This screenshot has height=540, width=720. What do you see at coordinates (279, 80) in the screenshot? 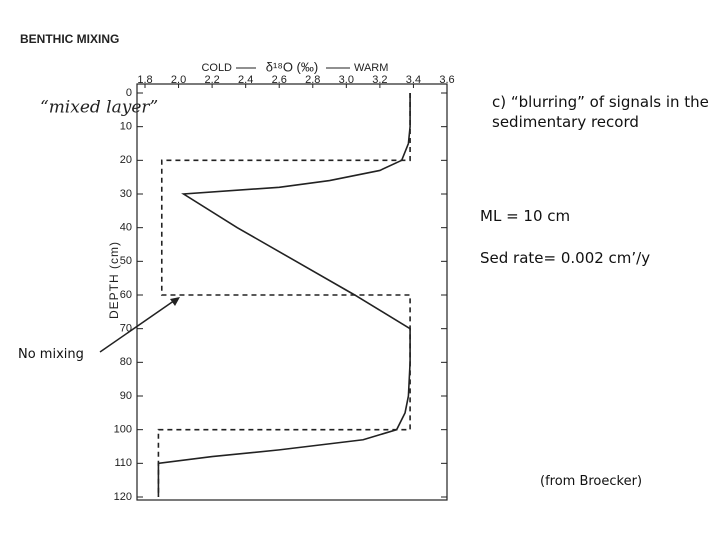
I see `x-tick-label: 2.6` at bounding box center [279, 80].